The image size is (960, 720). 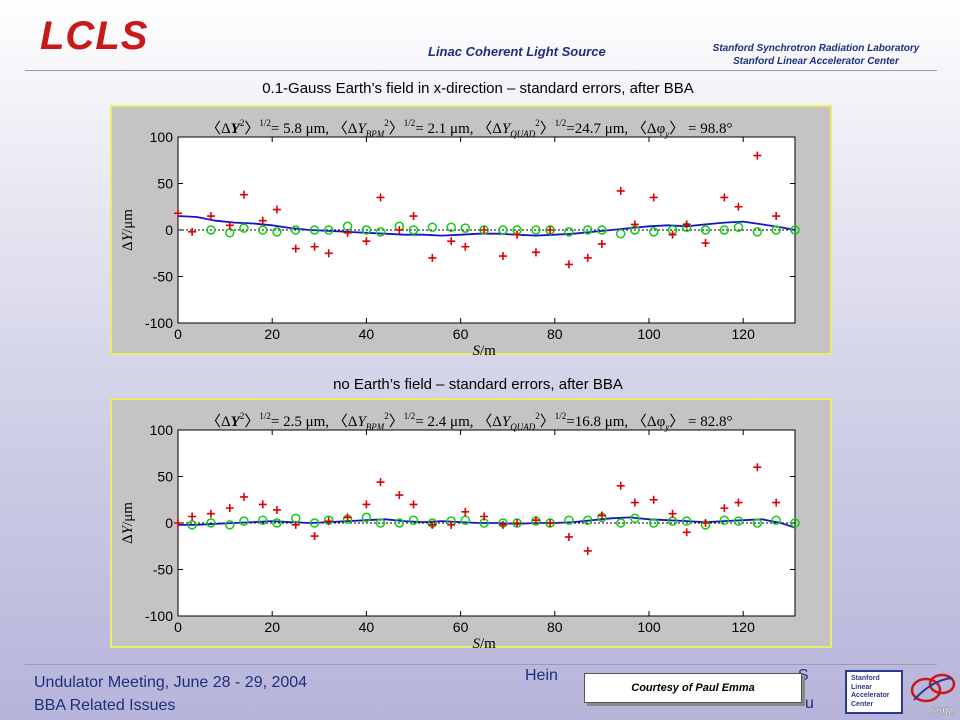 I want to click on y-tick-label: -100, so click(x=159, y=323).